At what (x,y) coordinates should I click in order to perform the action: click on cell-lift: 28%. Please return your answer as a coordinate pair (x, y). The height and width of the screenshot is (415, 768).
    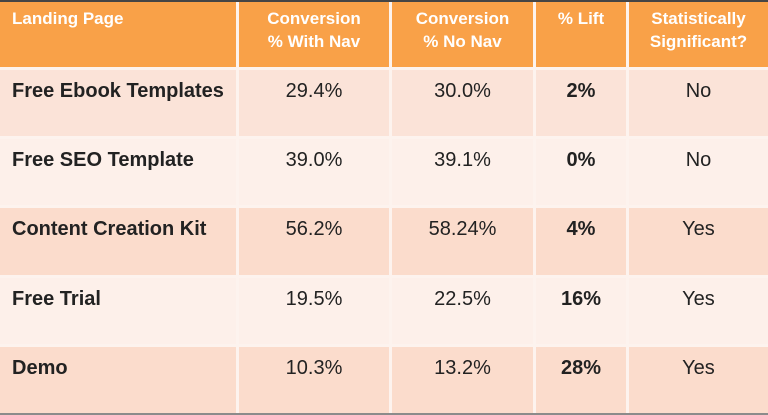
    Looking at the image, I should click on (581, 379).